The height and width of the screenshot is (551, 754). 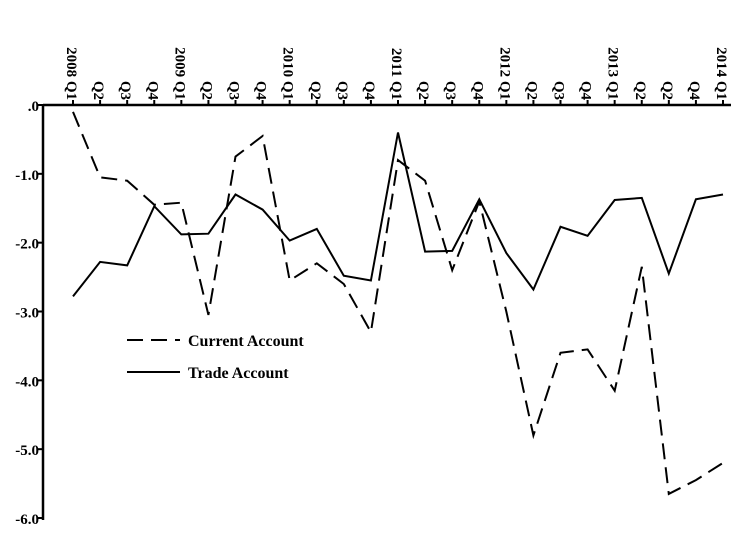 I want to click on y-tick-label: -1.0, so click(x=27, y=176).